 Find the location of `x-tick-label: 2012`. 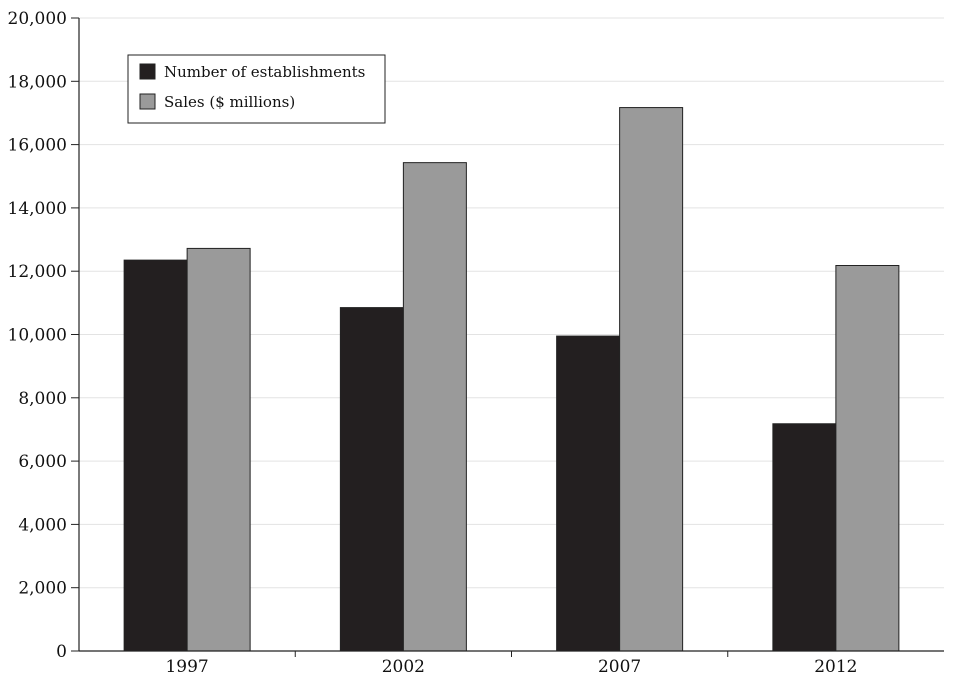

x-tick-label: 2012 is located at coordinates (835, 665).